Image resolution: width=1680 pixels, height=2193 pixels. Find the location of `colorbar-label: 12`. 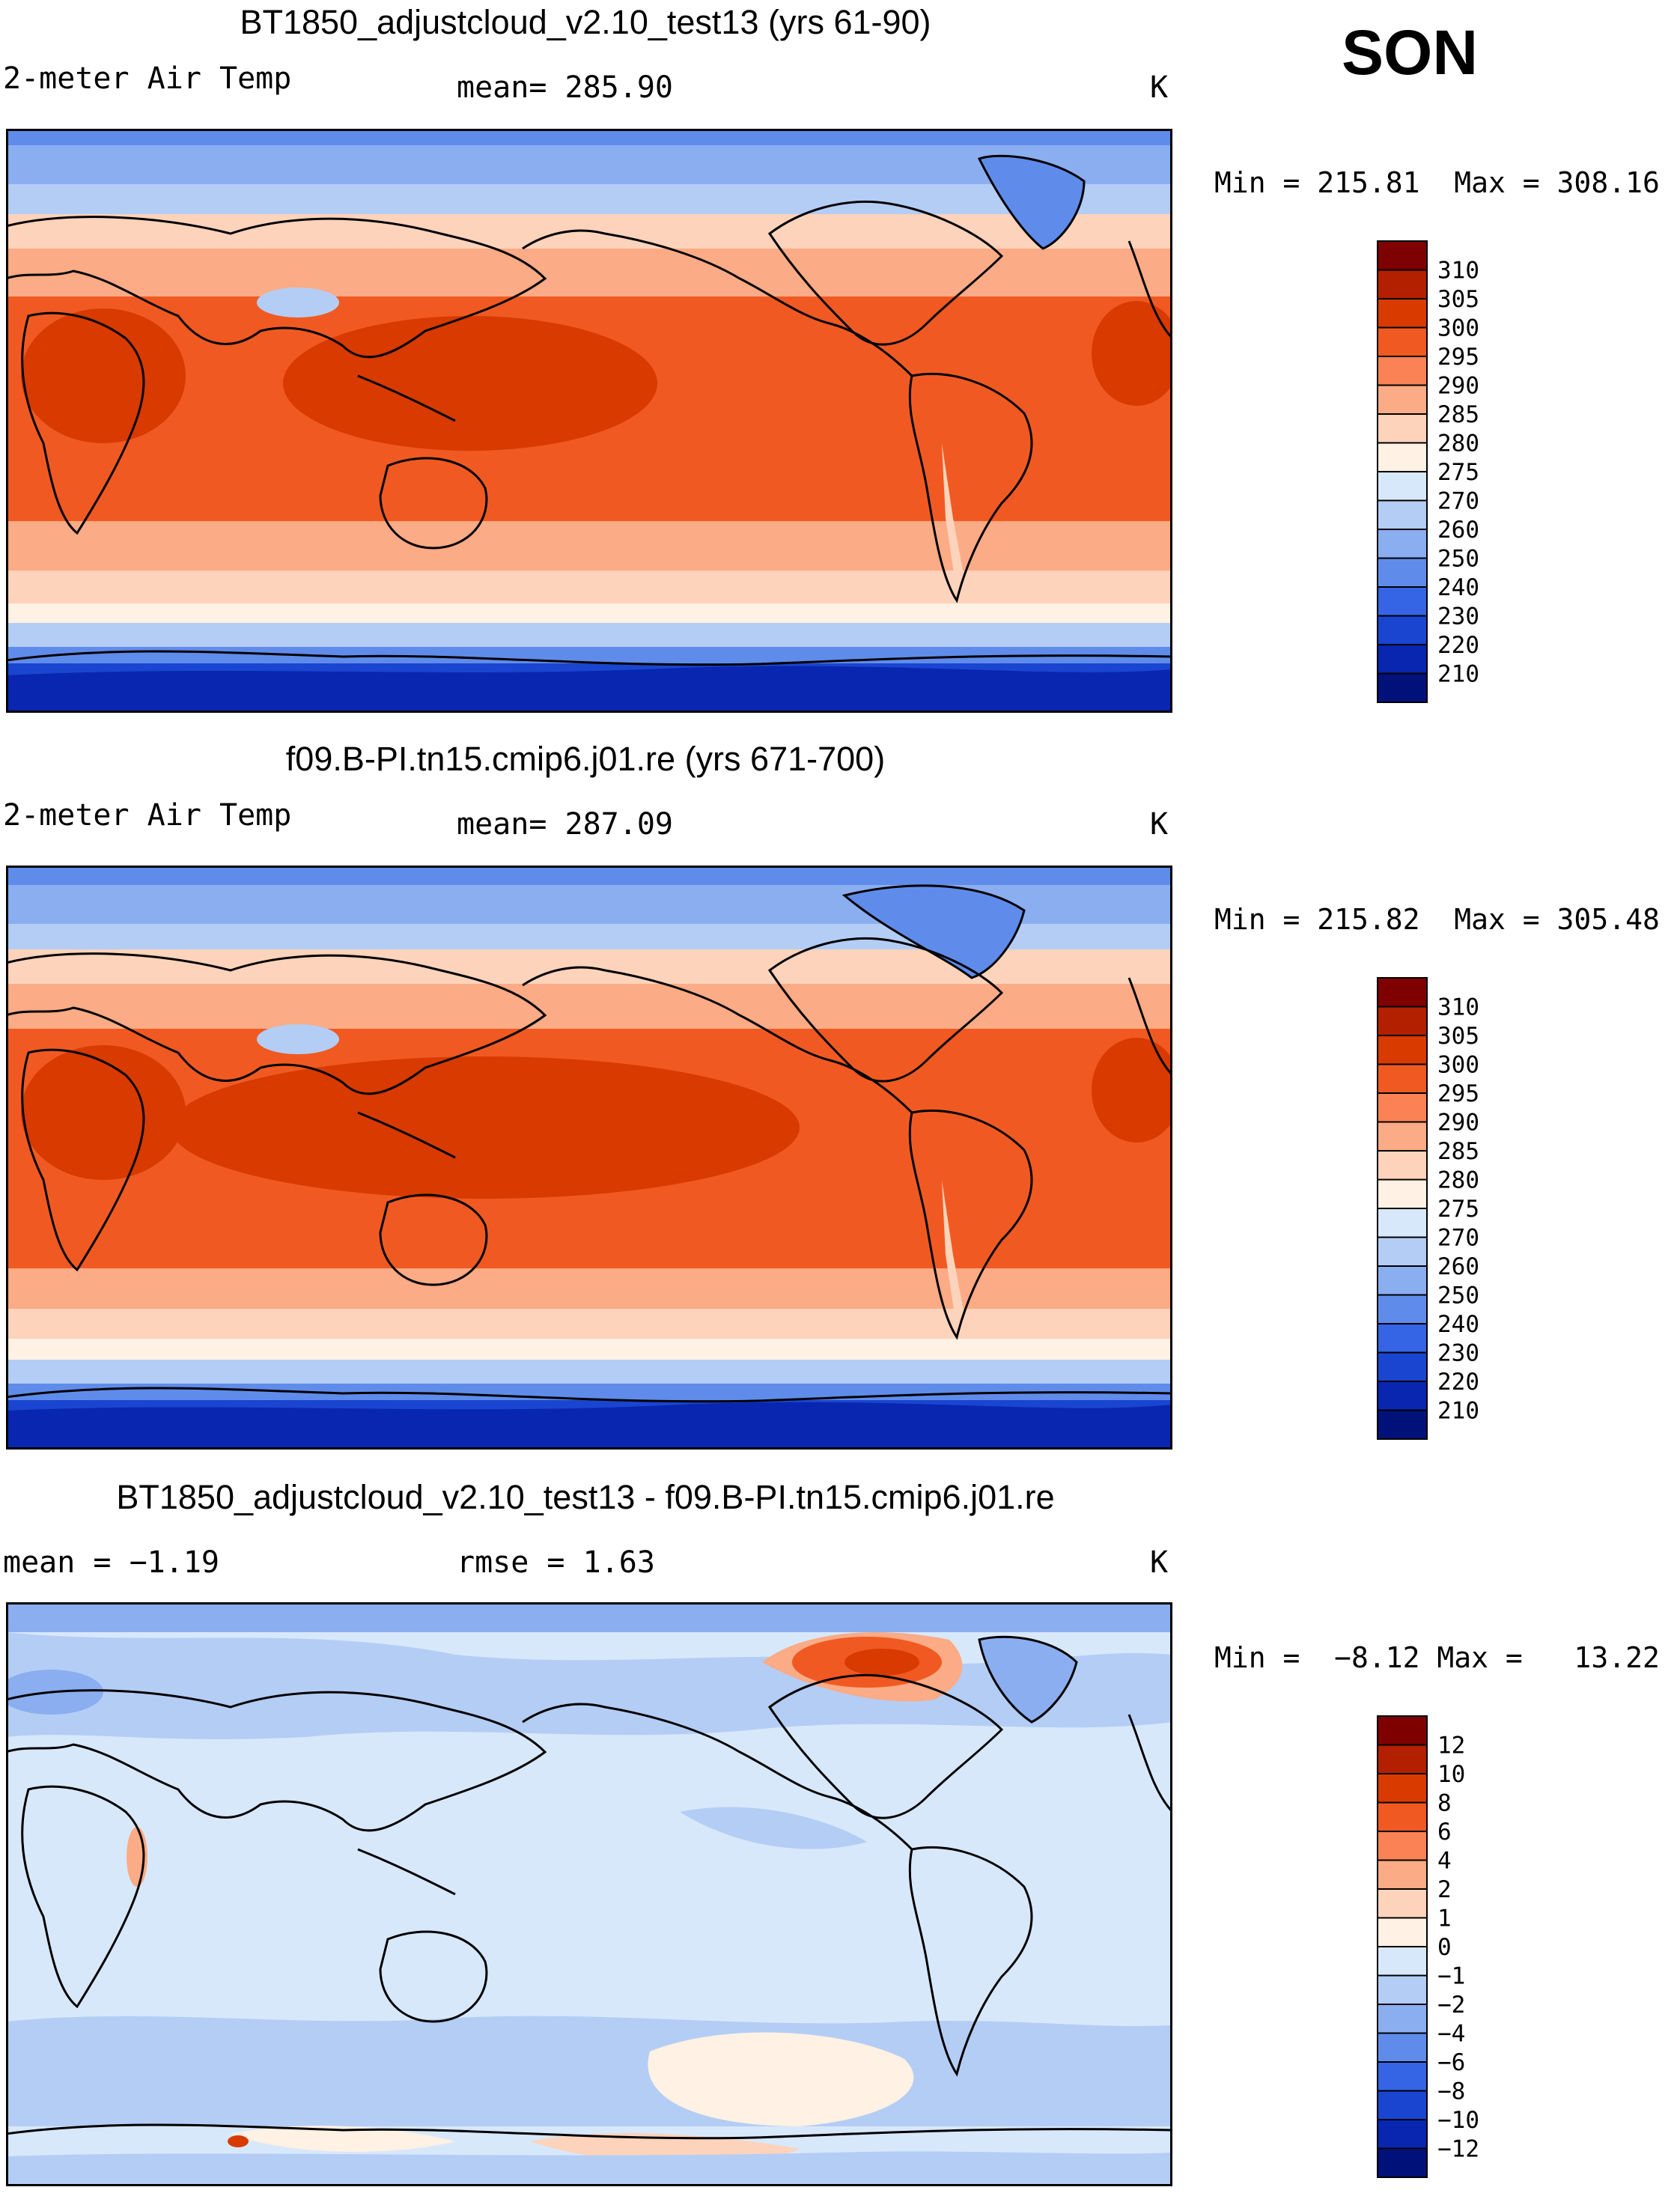

colorbar-label: 12 is located at coordinates (1451, 1746).